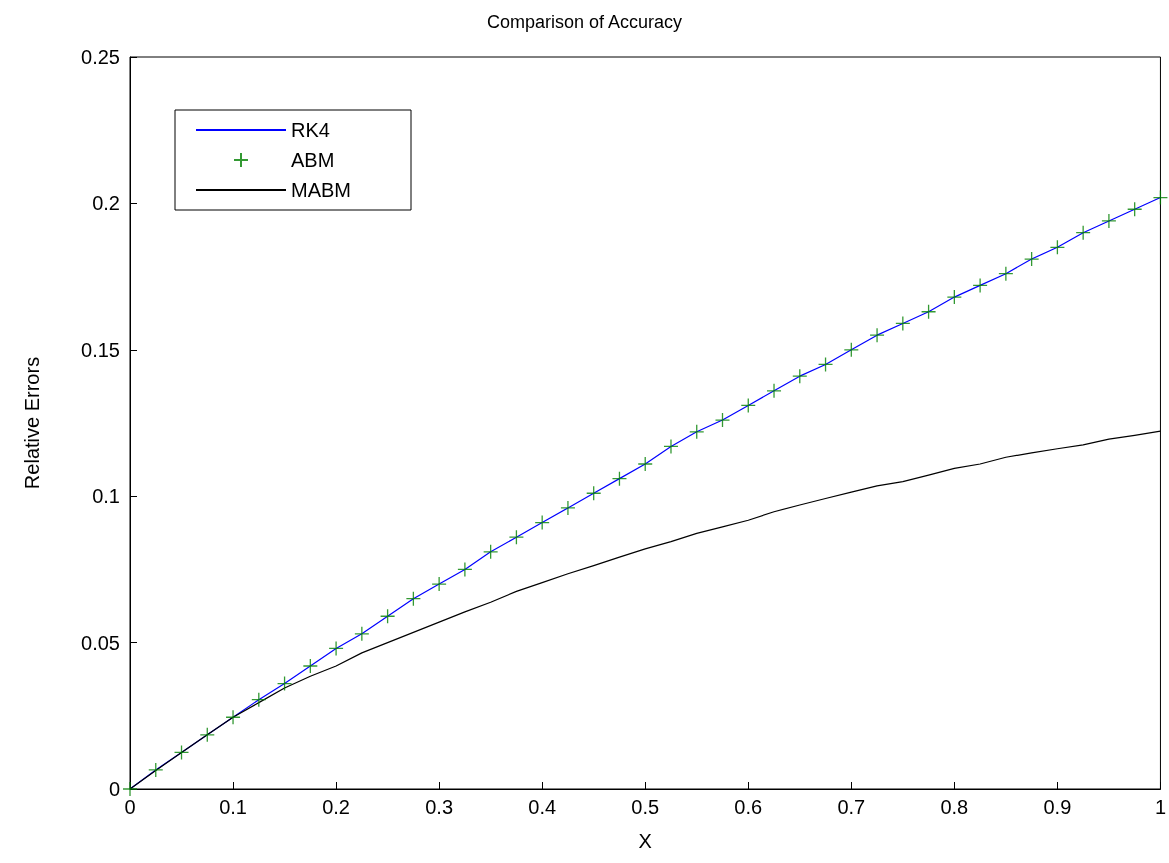 This screenshot has height=863, width=1169. Describe the element at coordinates (851, 807) in the screenshot. I see `x-tick-label: 0.7` at that location.